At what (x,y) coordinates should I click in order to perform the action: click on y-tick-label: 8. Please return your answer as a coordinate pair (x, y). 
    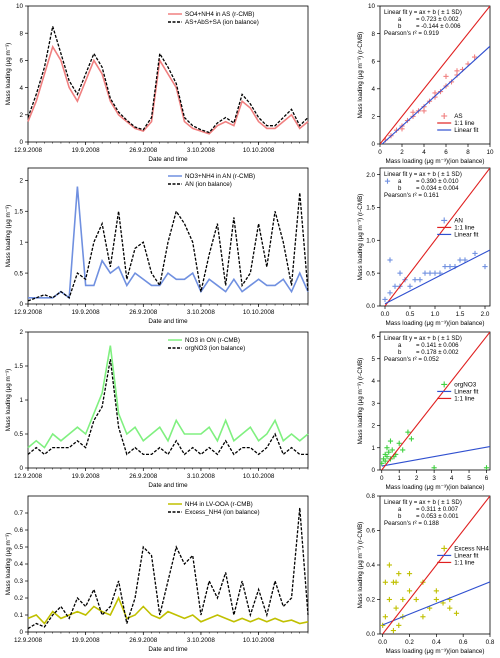
    Looking at the image, I should click on (21, 33).